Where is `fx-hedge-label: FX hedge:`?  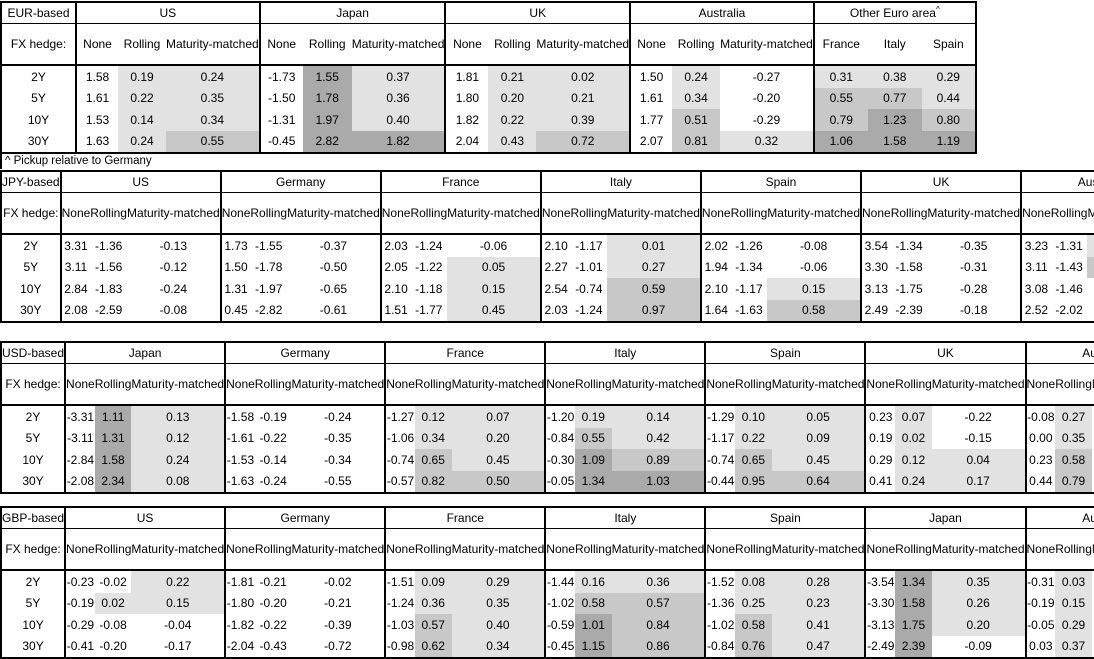 fx-hedge-label: FX hedge: is located at coordinates (31, 214).